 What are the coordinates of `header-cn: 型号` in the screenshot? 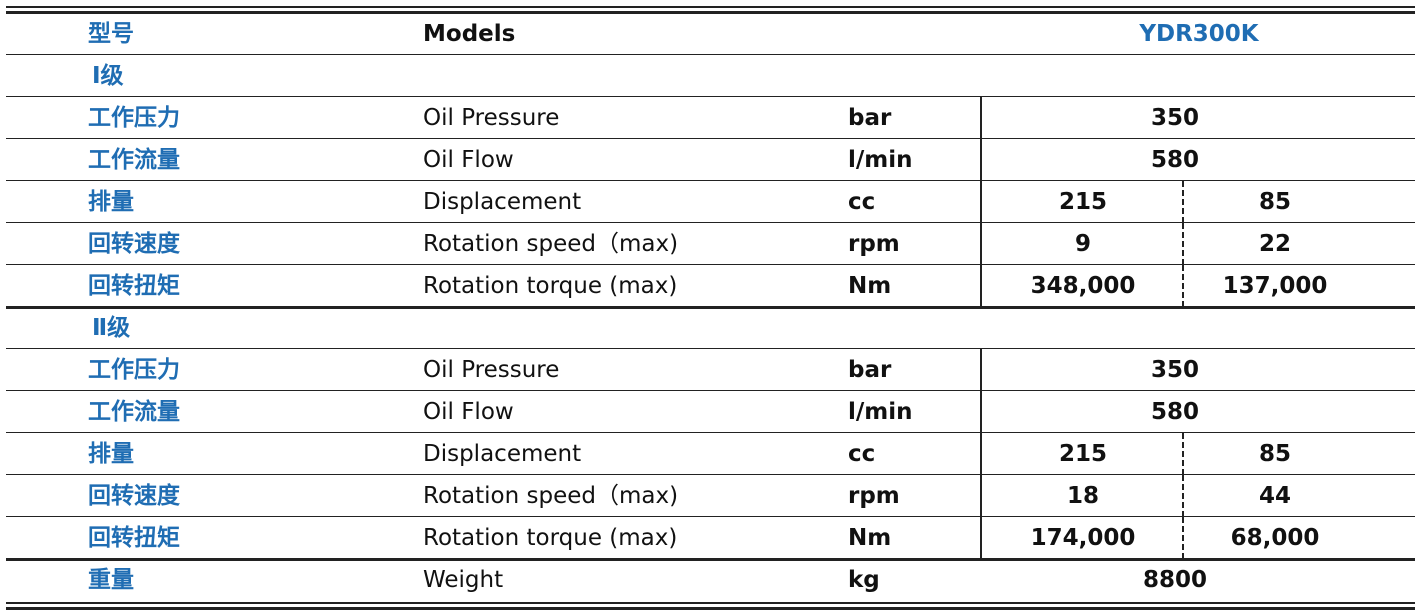 It's located at (111, 34).